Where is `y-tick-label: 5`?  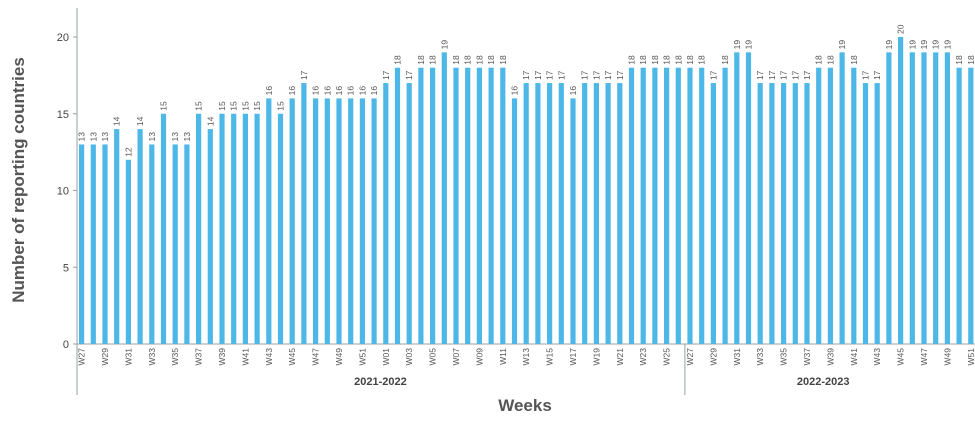
y-tick-label: 5 is located at coordinates (66, 268).